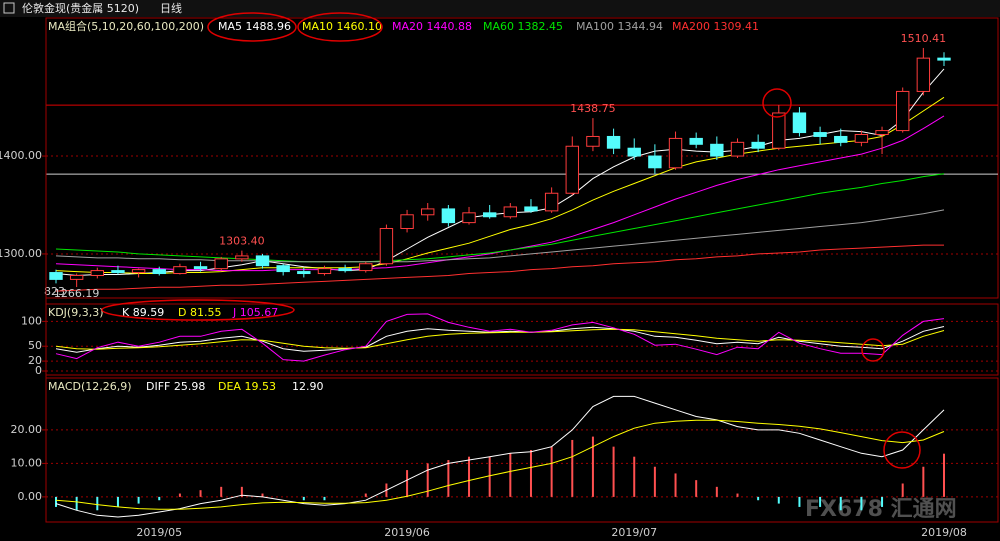  I want to click on x-tick-label: 2019/05, so click(159, 532).